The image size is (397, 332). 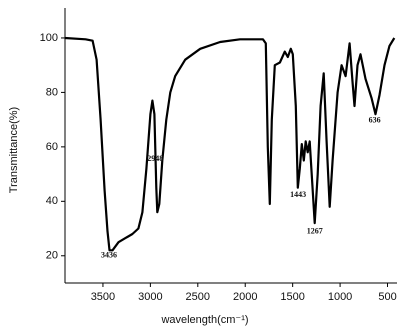 I want to click on peak-label: 1267, so click(x=315, y=230).